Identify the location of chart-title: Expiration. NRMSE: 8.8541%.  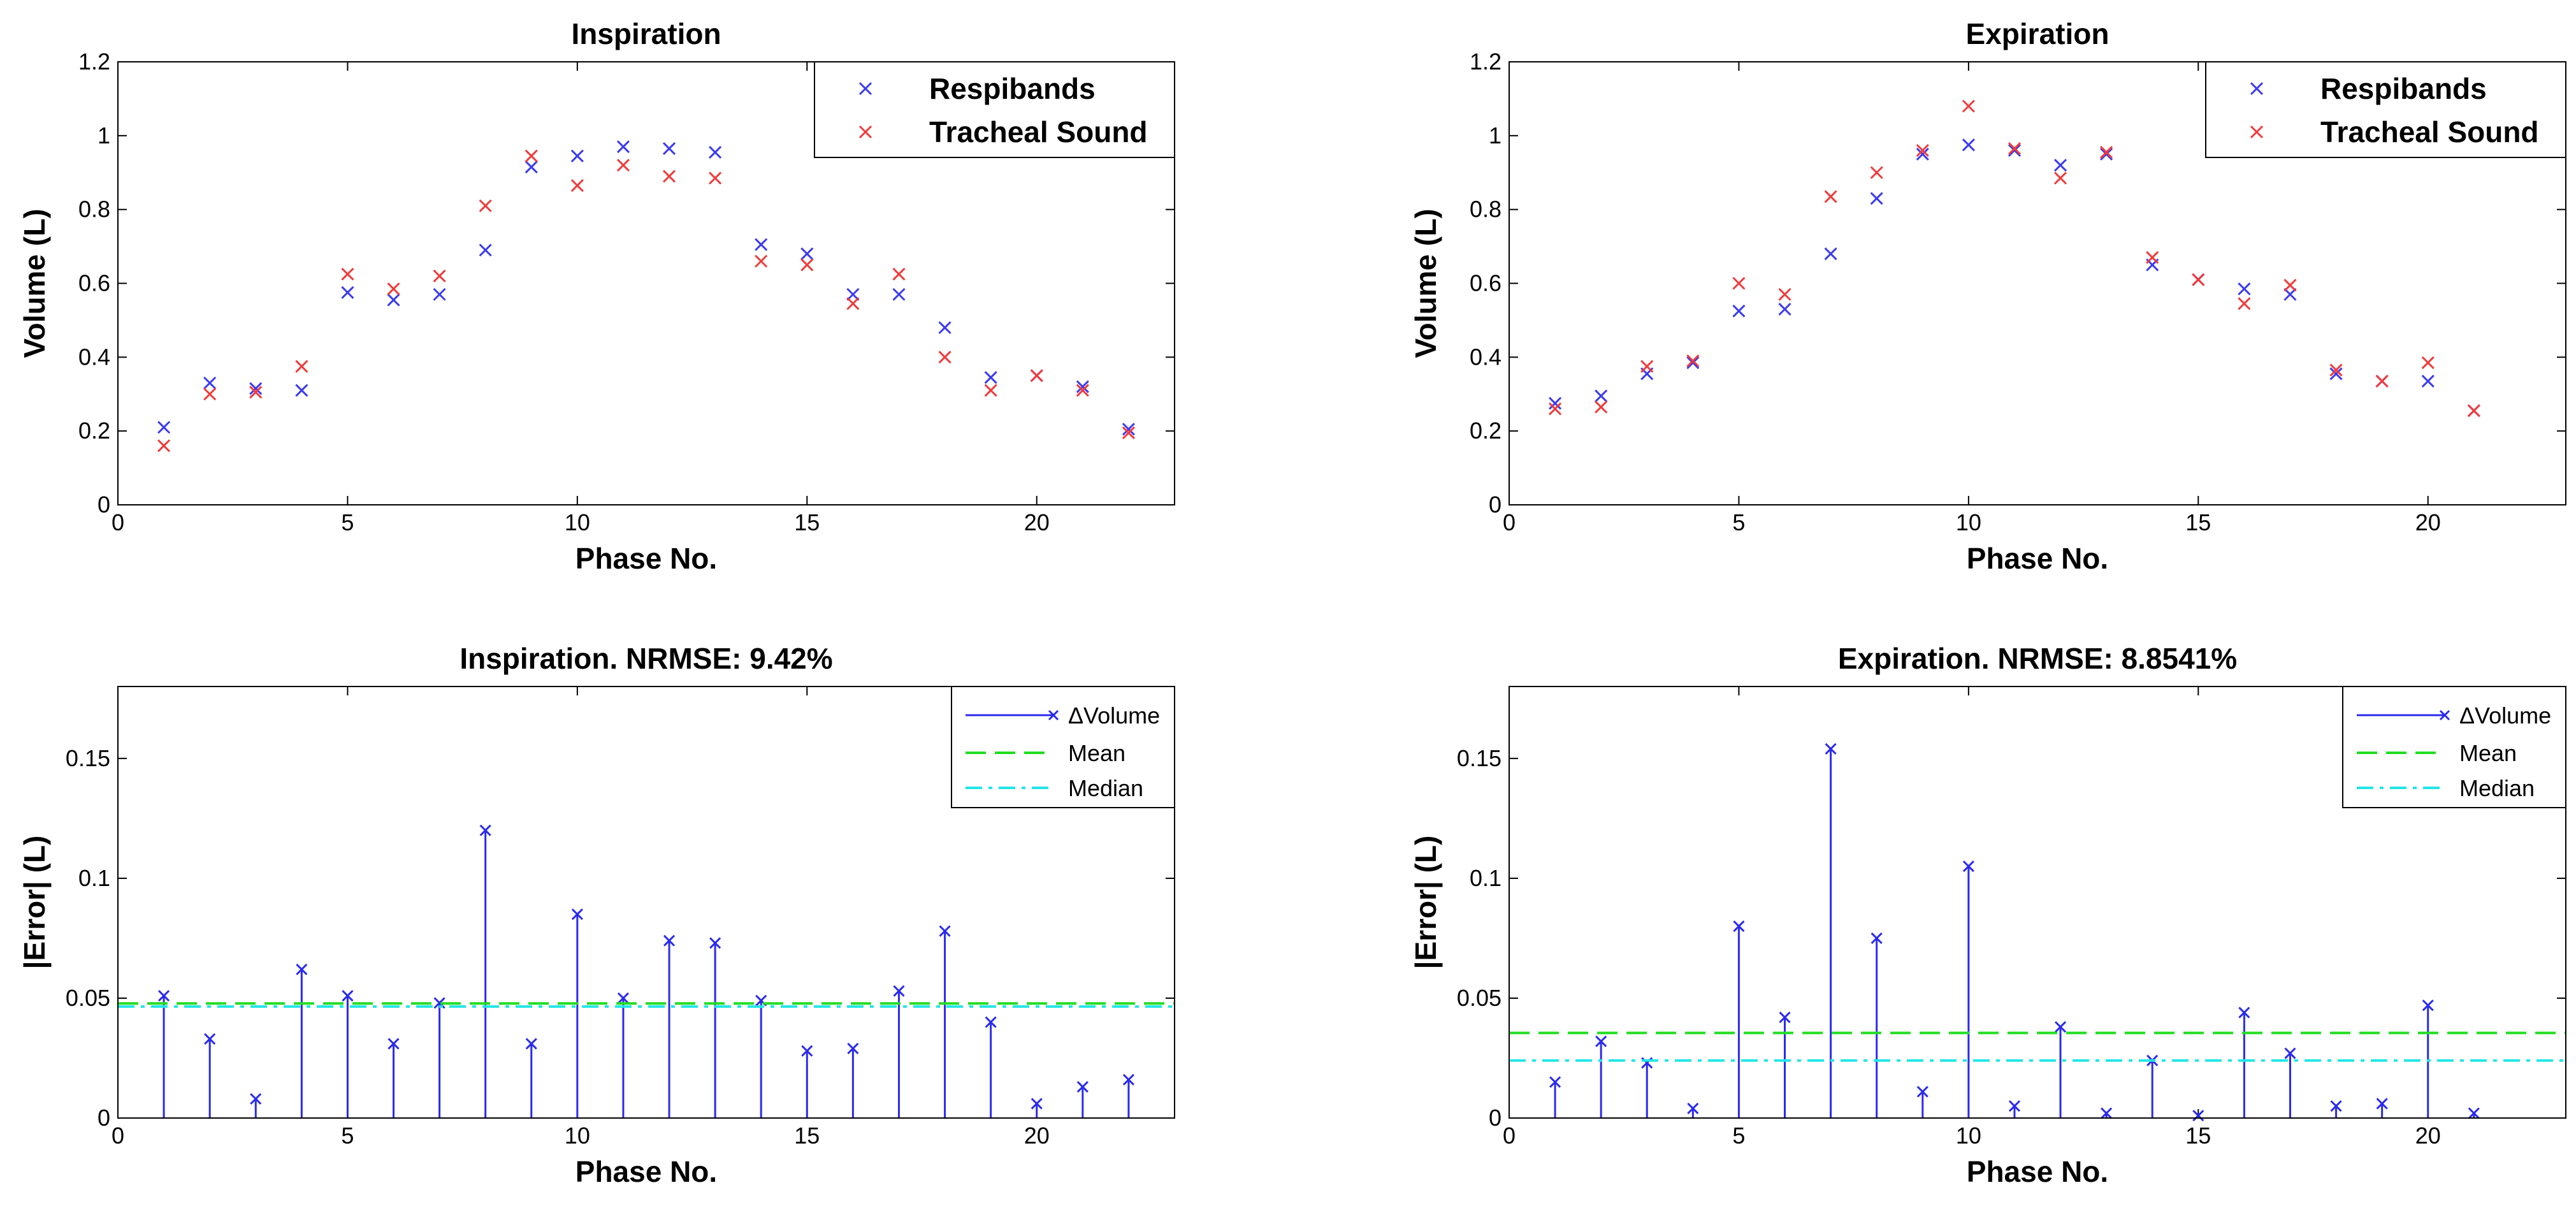
(2037, 658).